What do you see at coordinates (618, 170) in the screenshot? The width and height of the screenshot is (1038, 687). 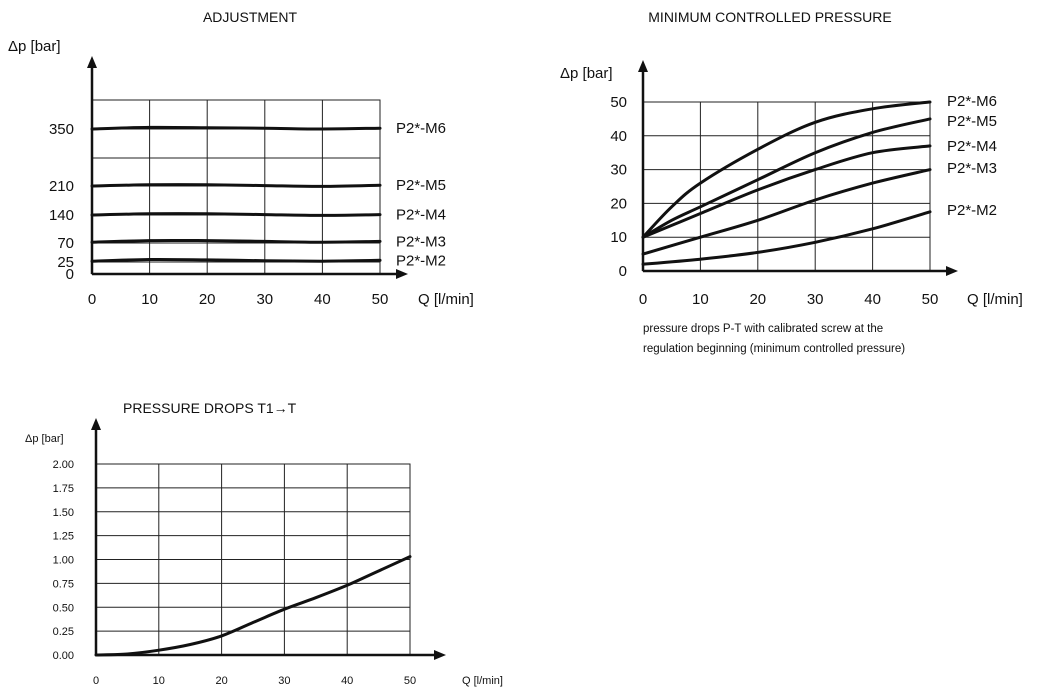 I see `y-tick-label: 30` at bounding box center [618, 170].